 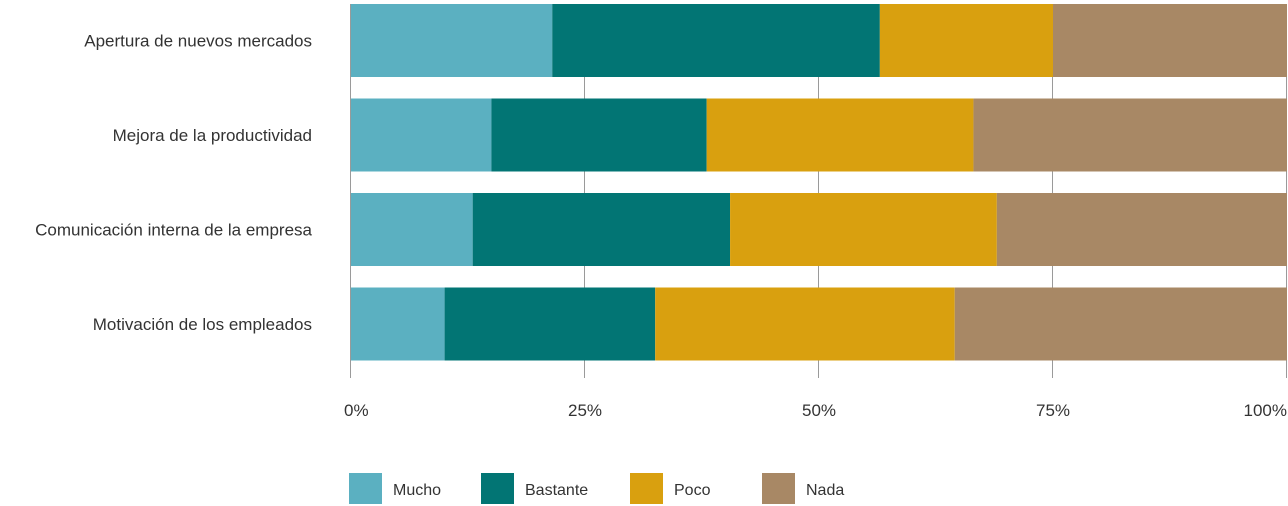 I want to click on legend-swatch-nada, so click(x=778, y=488).